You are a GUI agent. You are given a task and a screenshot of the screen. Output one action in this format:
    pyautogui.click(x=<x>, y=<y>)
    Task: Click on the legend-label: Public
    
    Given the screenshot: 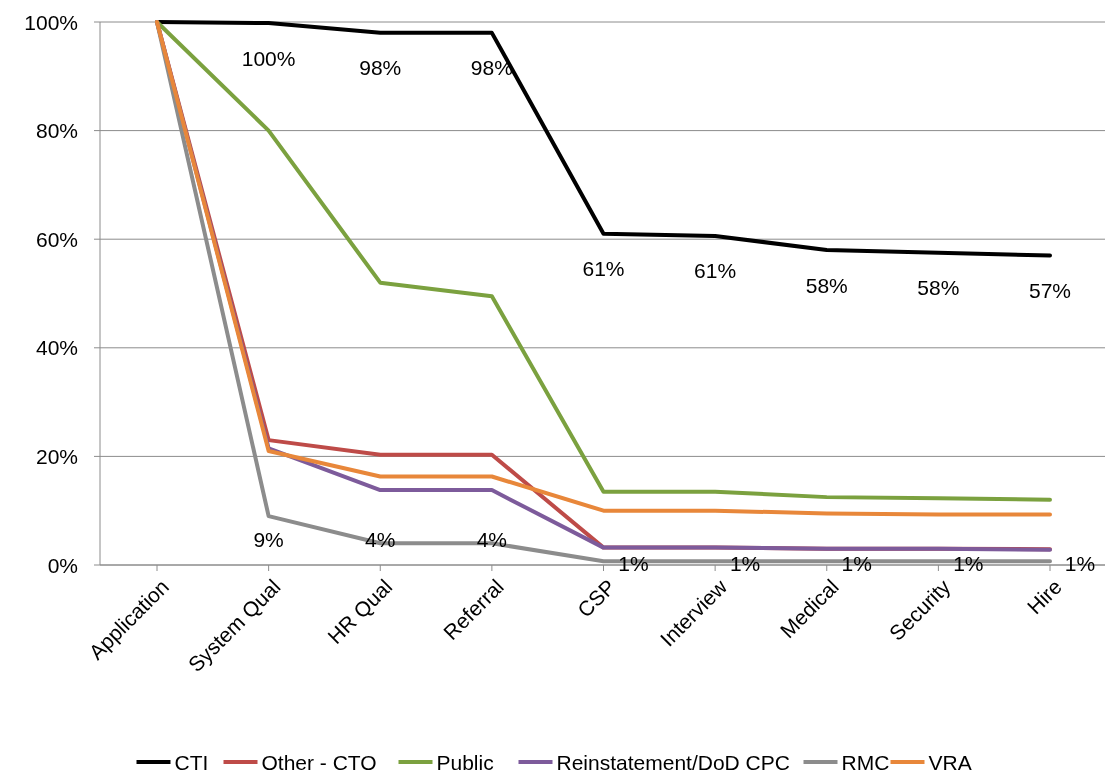 What is the action you would take?
    pyautogui.click(x=465, y=762)
    